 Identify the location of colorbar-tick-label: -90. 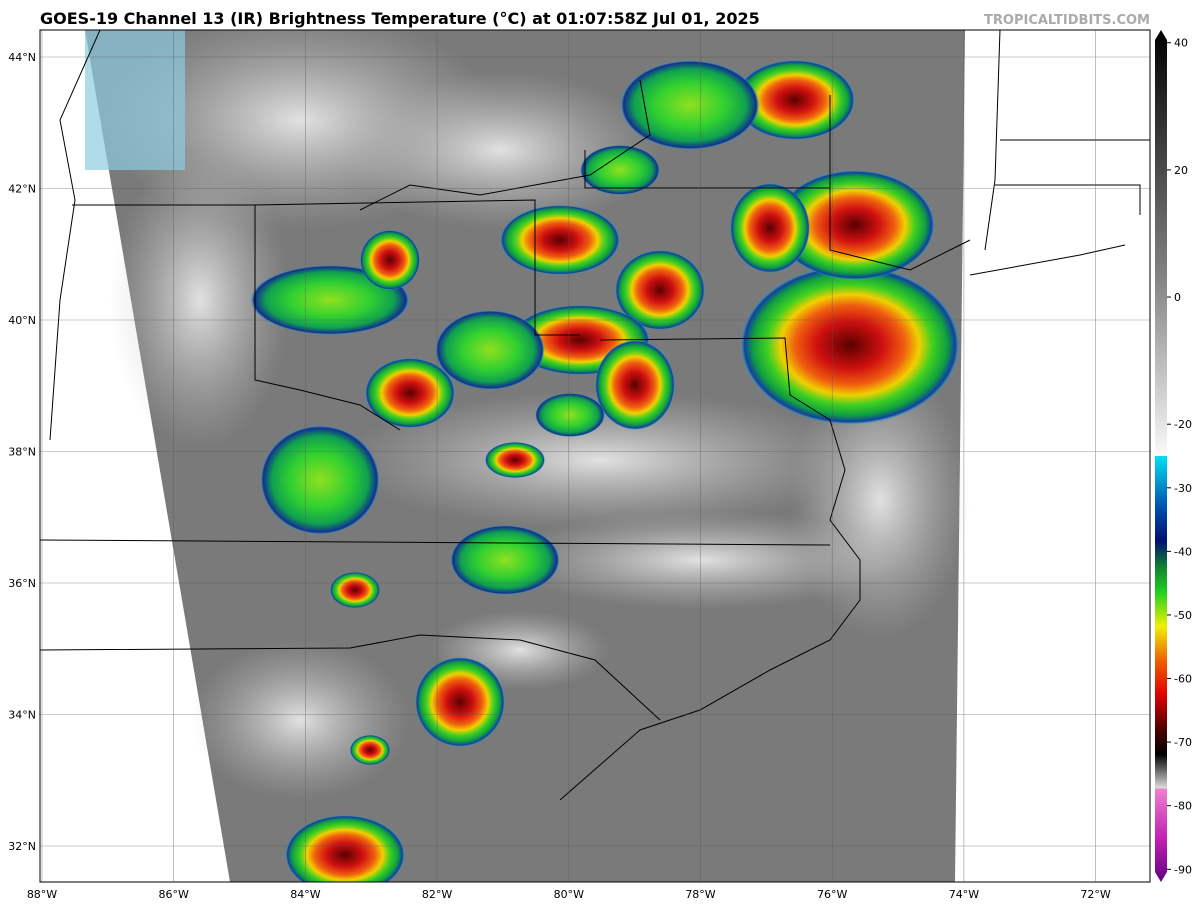
(1183, 869).